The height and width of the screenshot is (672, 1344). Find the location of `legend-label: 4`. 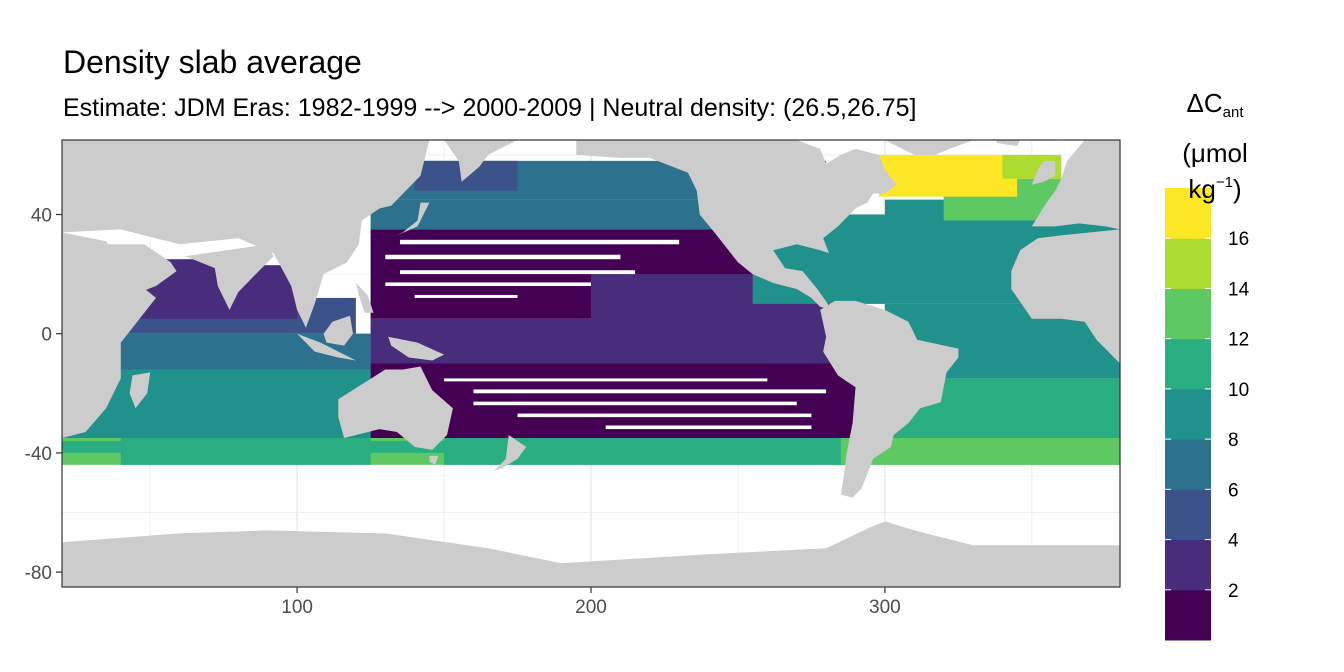

legend-label: 4 is located at coordinates (1233, 541).